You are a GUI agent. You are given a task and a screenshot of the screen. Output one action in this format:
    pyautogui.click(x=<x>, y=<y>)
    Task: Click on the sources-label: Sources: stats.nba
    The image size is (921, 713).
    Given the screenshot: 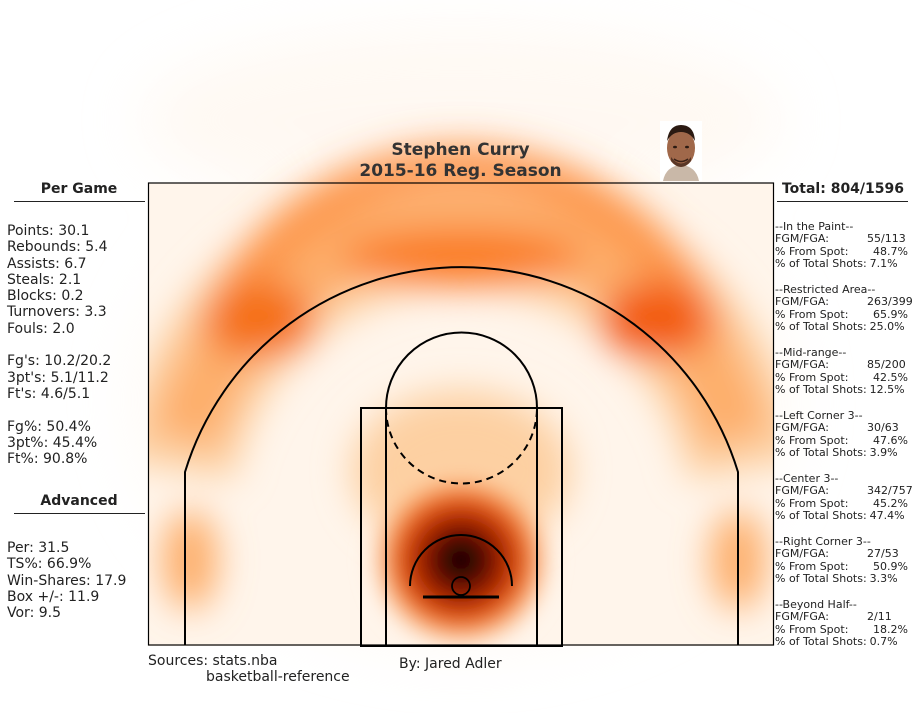 What is the action you would take?
    pyautogui.click(x=213, y=661)
    